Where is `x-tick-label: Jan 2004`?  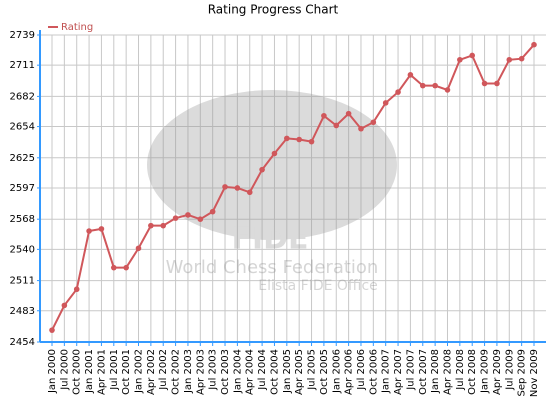
x-tick-label: Jan 2004 is located at coordinates (237, 371).